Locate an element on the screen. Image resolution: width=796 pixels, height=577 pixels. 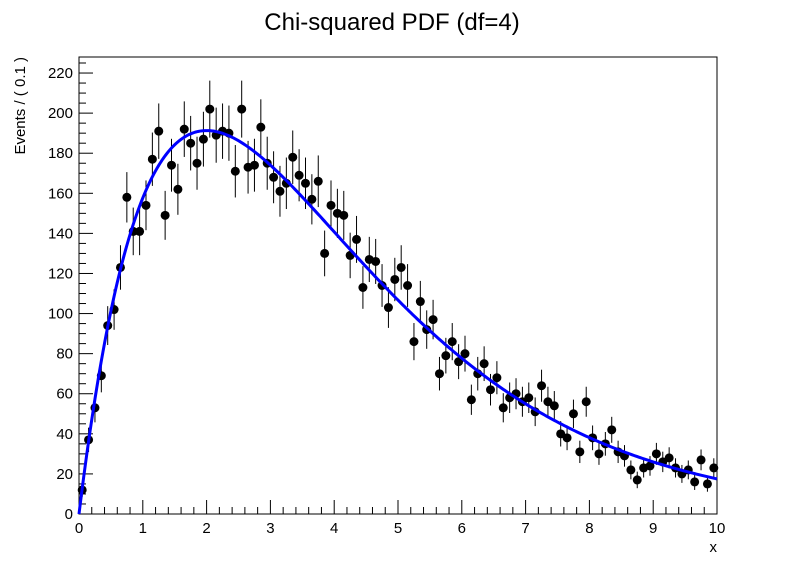
x-tick-label: 9 is located at coordinates (653, 528).